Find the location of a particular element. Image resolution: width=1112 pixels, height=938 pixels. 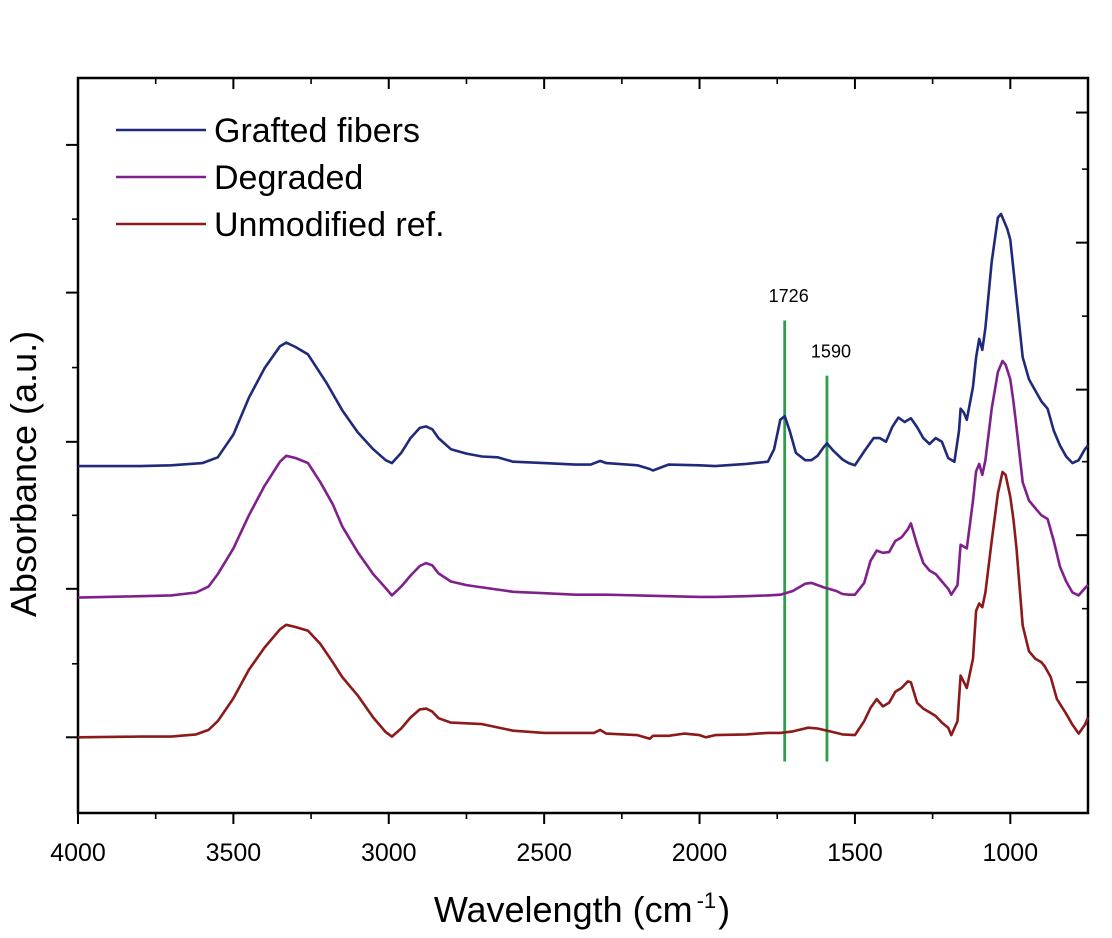

annotation-label-1726: 1726 is located at coordinates (789, 296).